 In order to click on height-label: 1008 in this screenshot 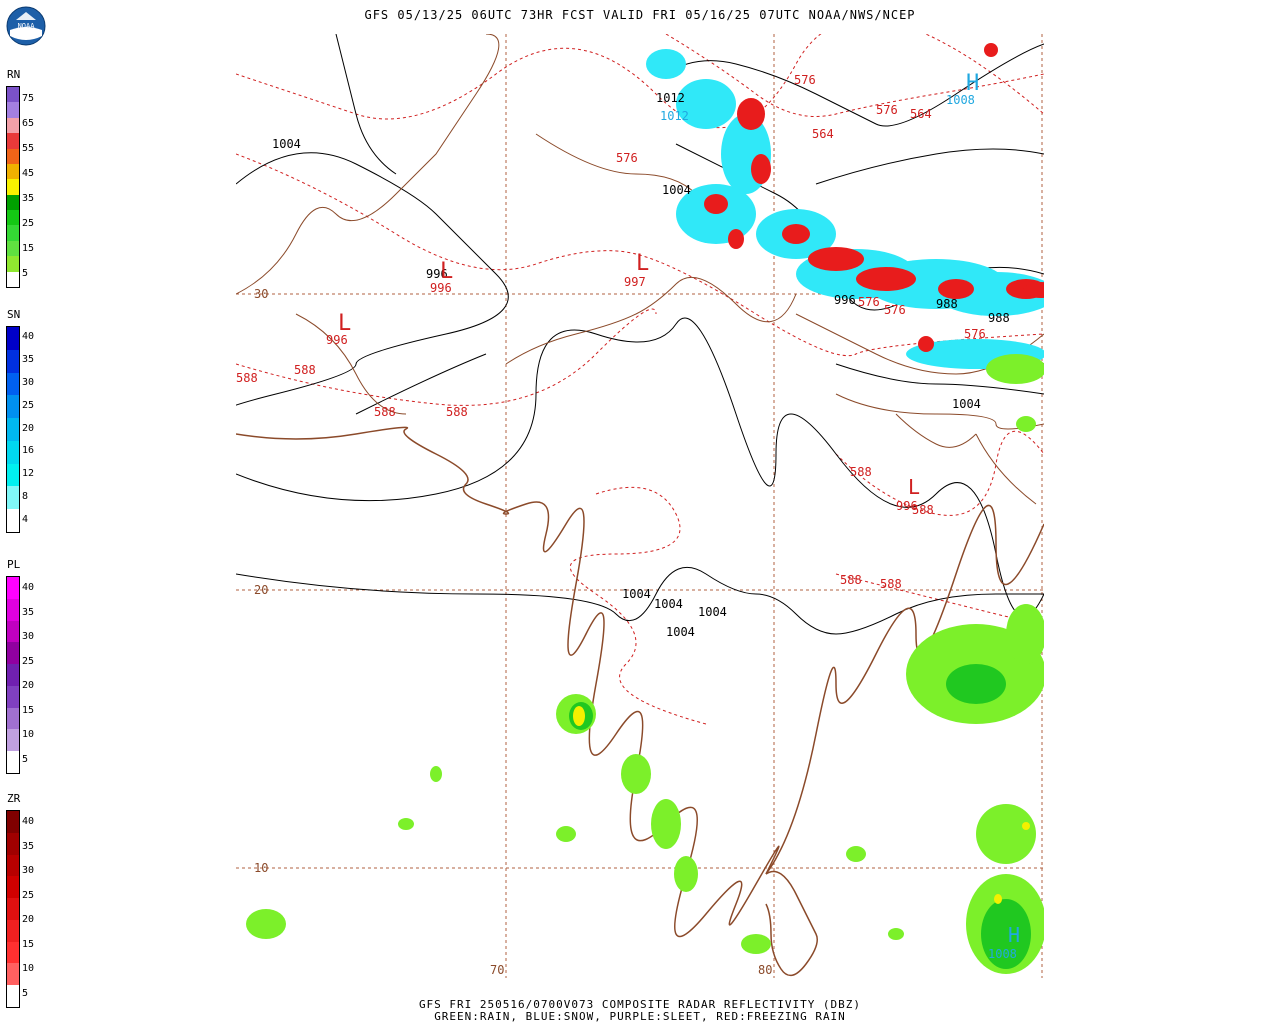, I will do `click(1002, 954)`.